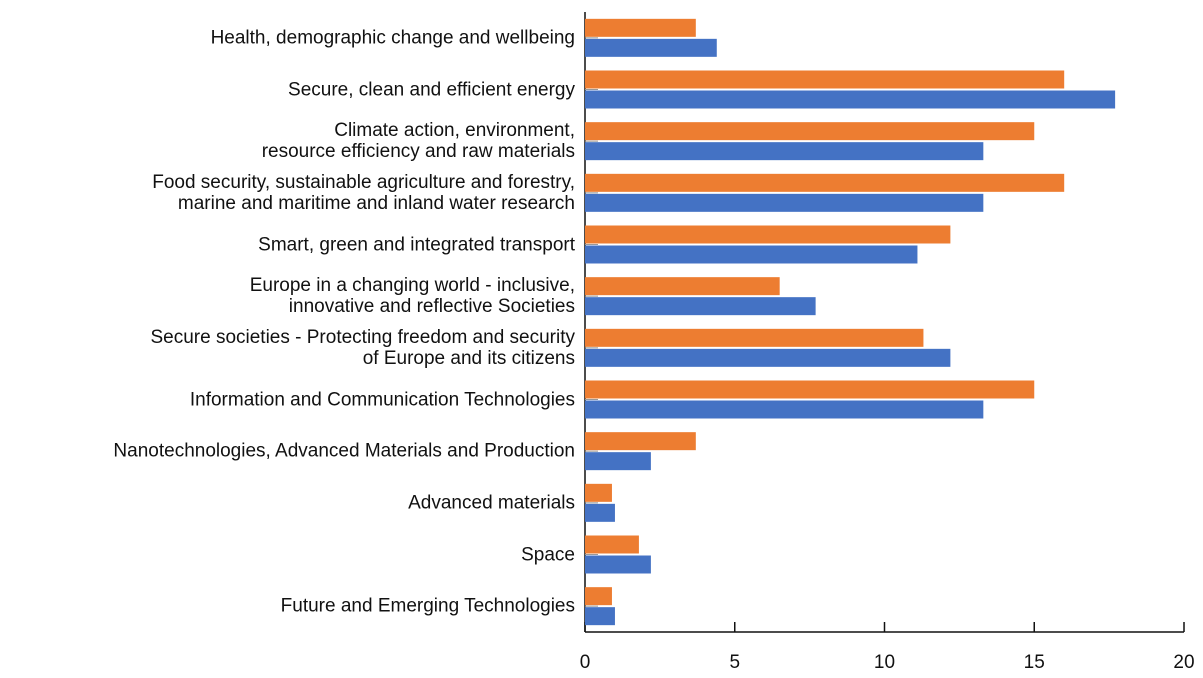  What do you see at coordinates (1034, 662) in the screenshot?
I see `x-tick-label: 15` at bounding box center [1034, 662].